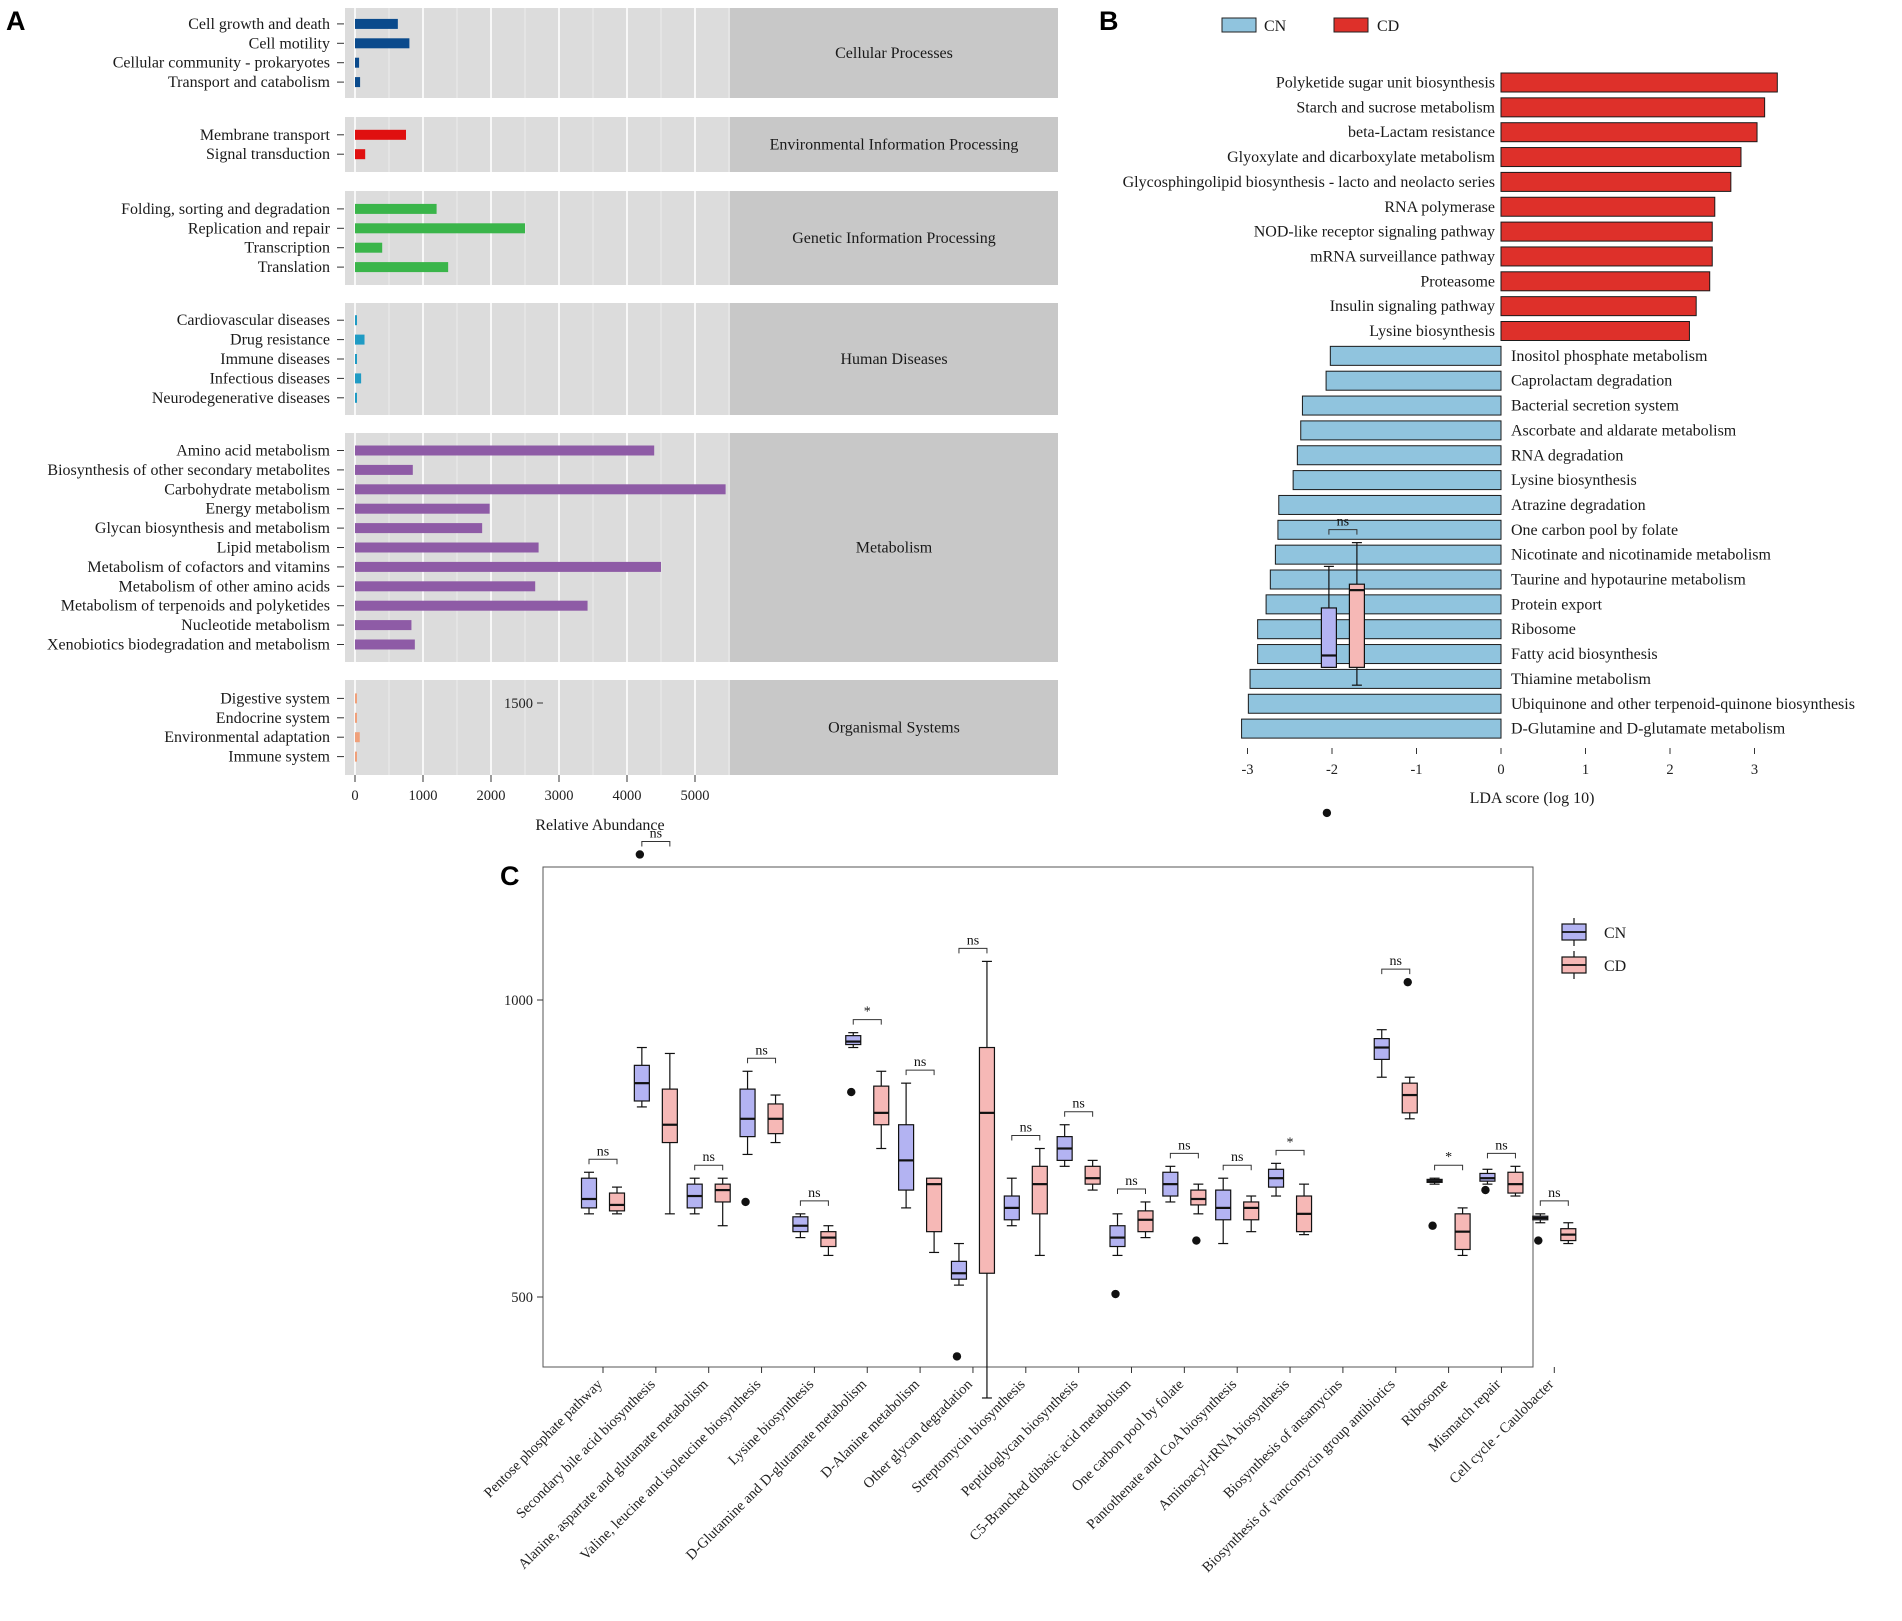 The width and height of the screenshot is (1902, 1621). I want to click on category-label: Lipid metabolism, so click(274, 548).